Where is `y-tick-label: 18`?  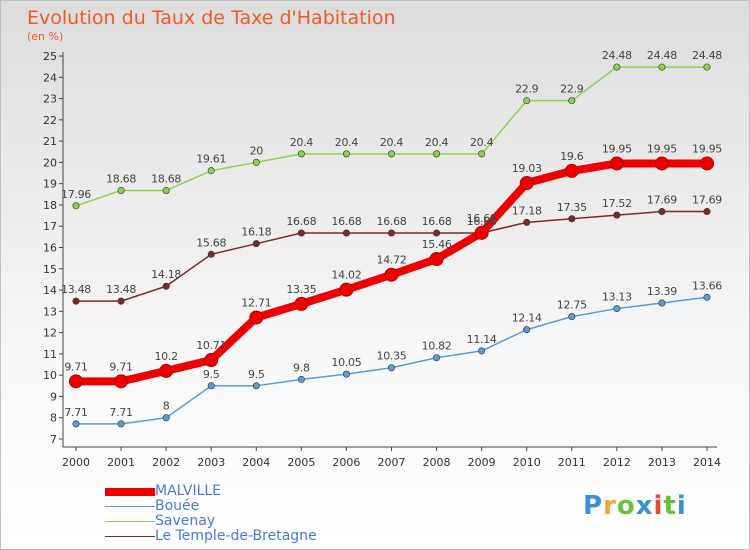 y-tick-label: 18 is located at coordinates (50, 205).